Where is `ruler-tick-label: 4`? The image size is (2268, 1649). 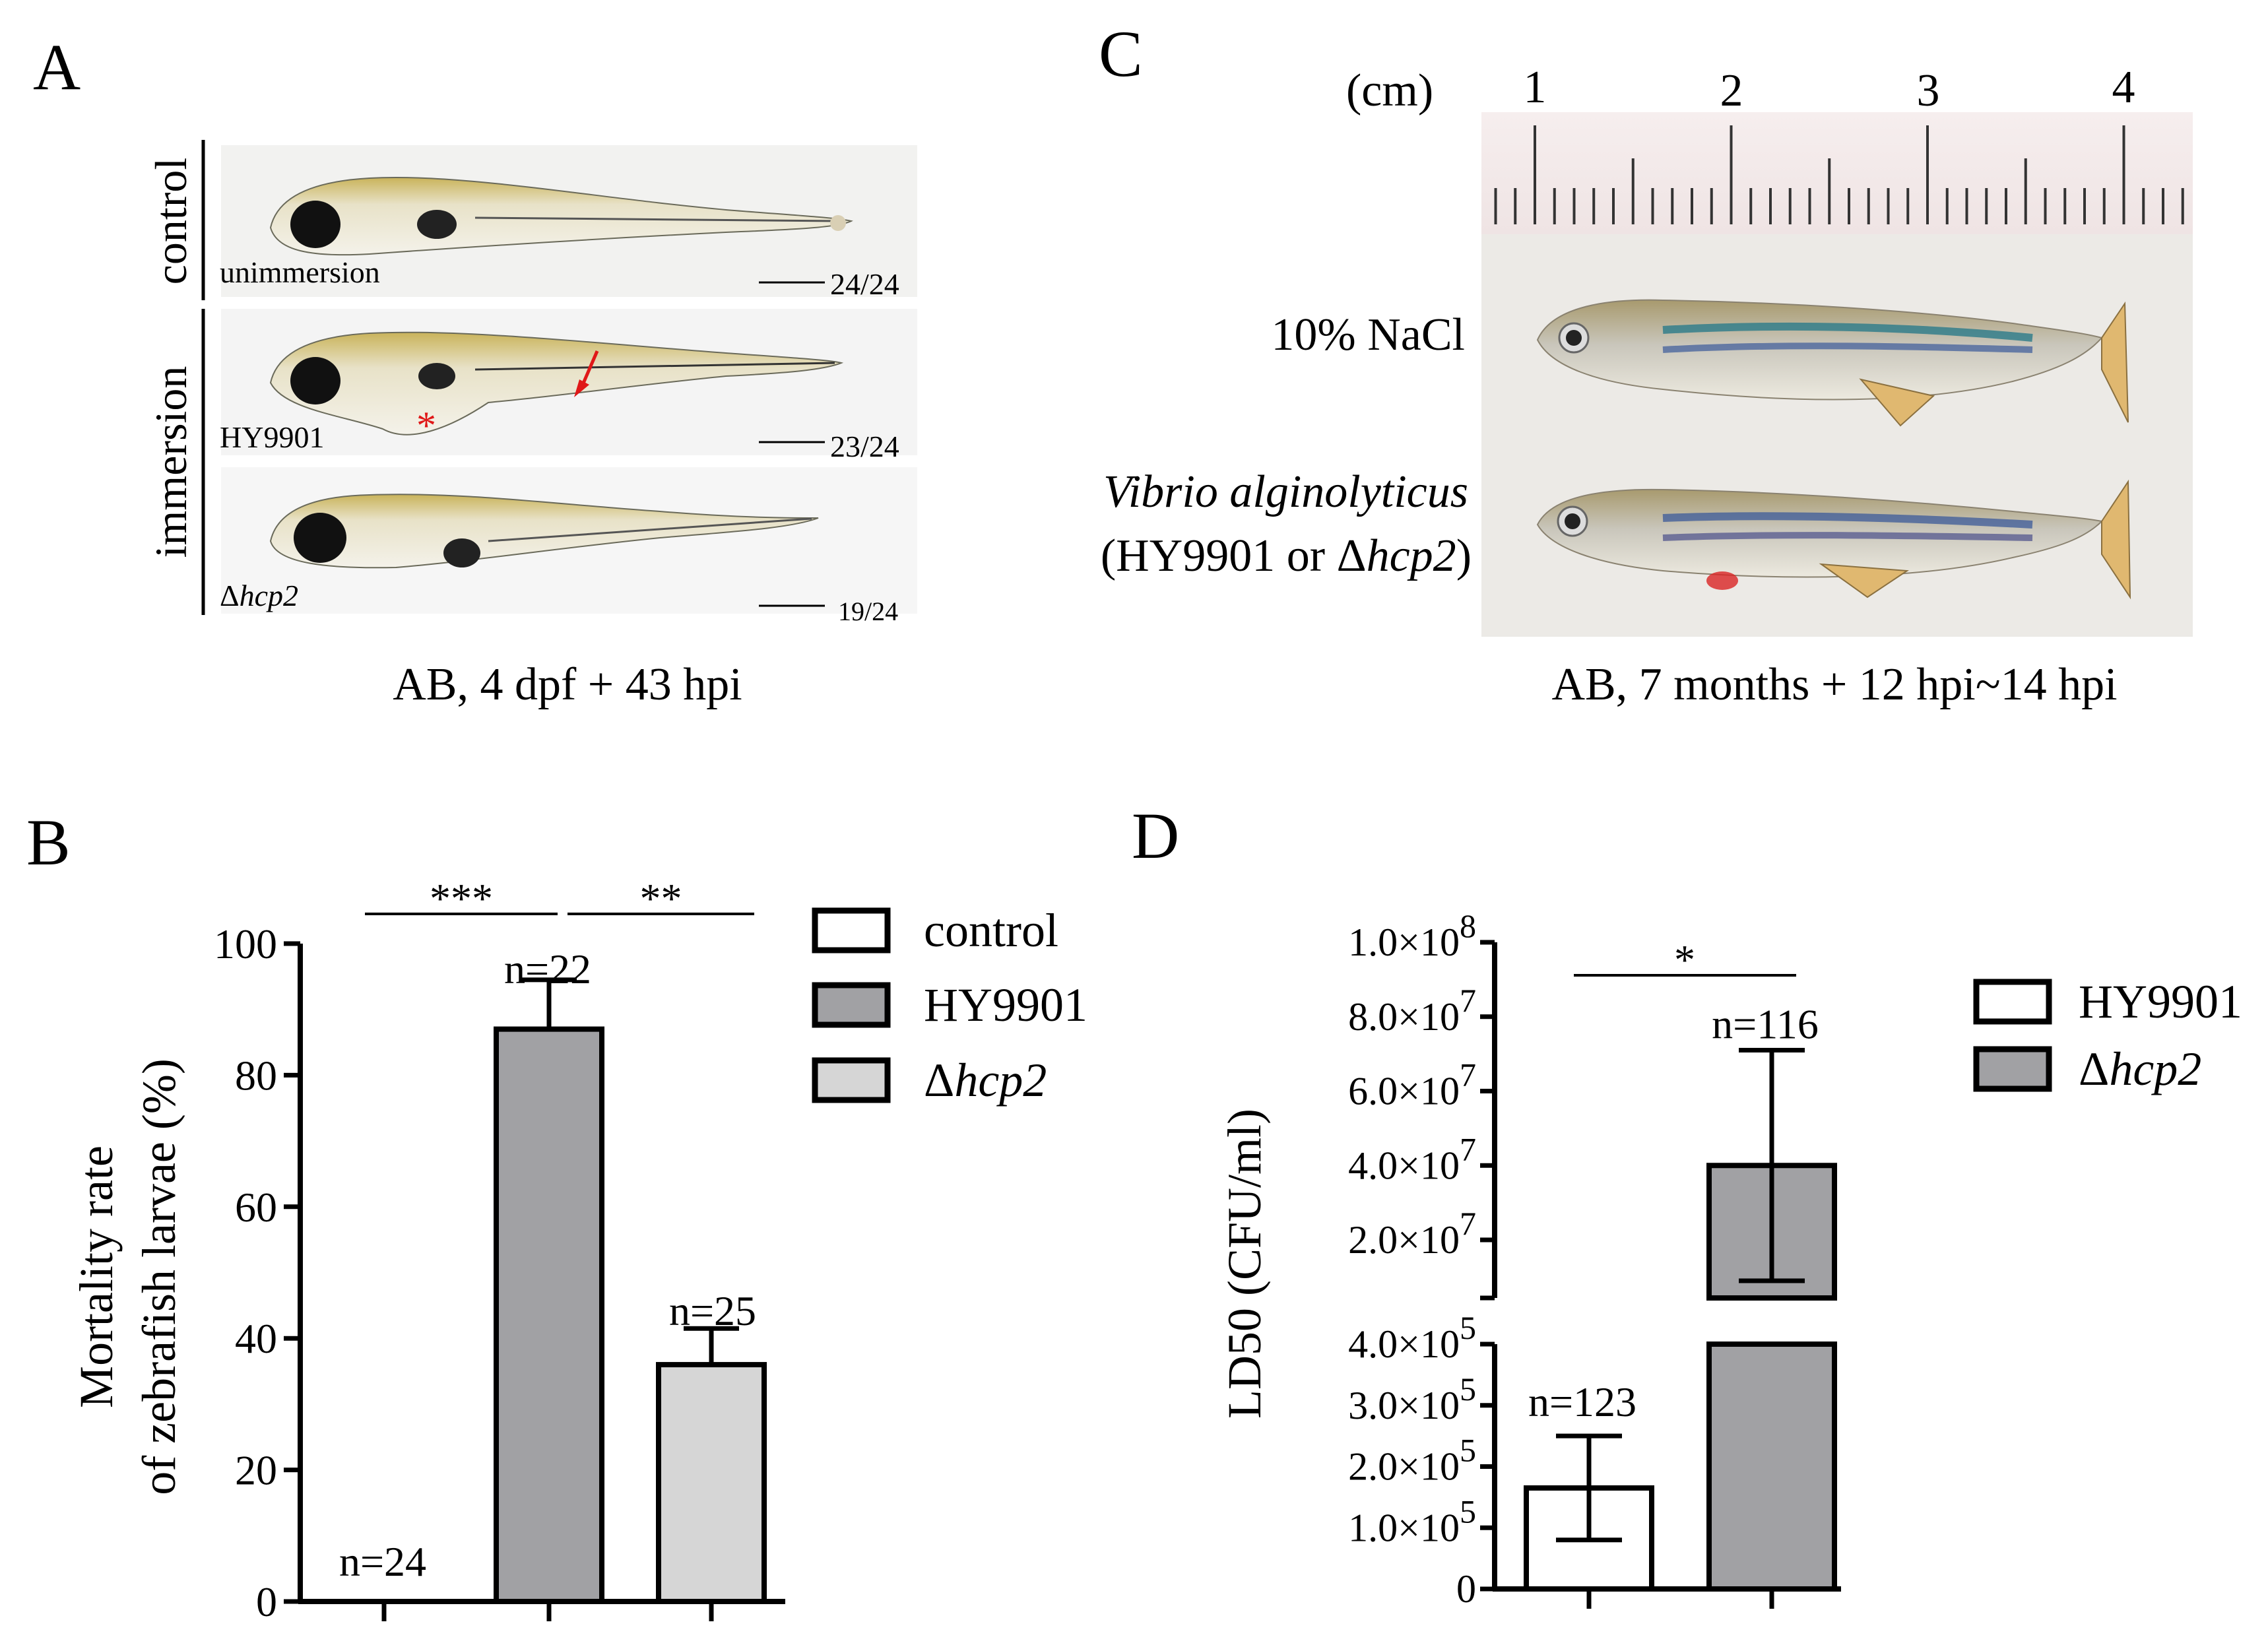
ruler-tick-label: 4 is located at coordinates (2124, 87).